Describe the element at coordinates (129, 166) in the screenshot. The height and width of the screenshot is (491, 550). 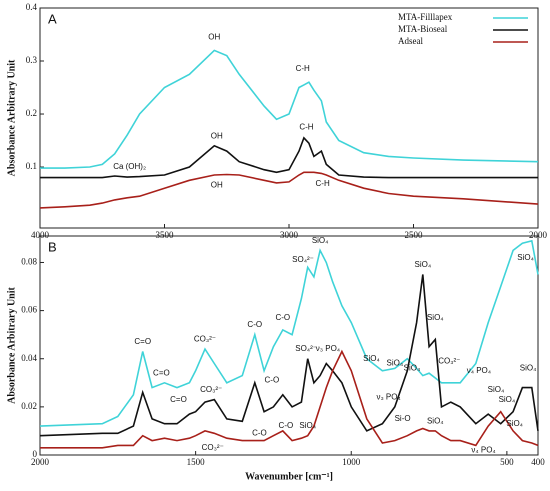
I see `peak-annotation: Ca (OH)₂` at that location.